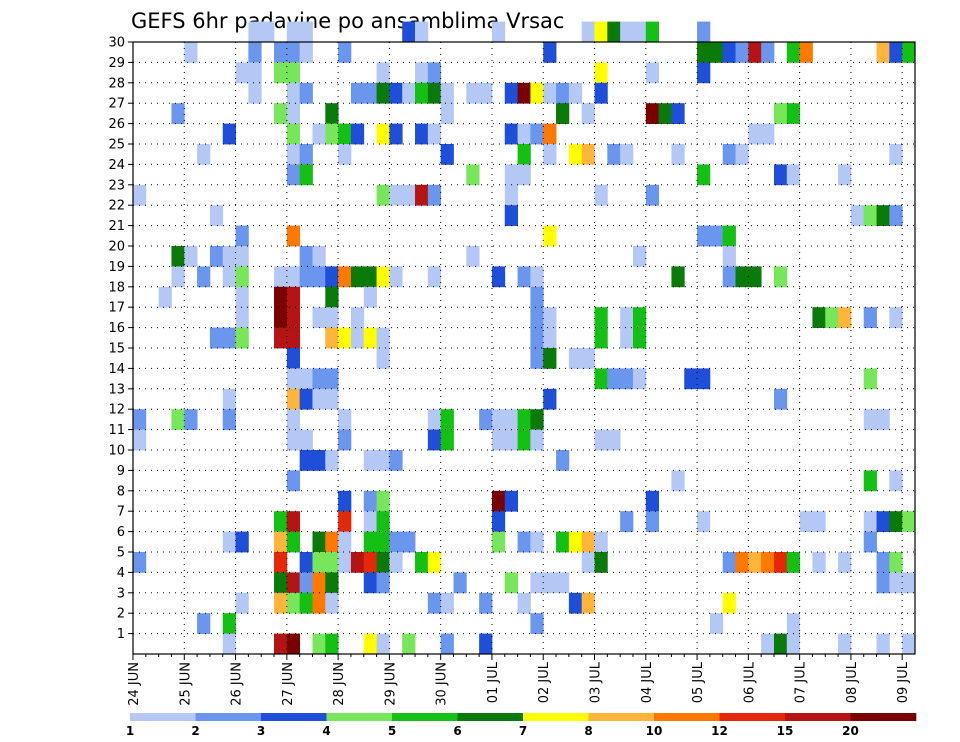 This screenshot has height=742, width=960. I want to click on y-tick-label: 14, so click(116, 369).